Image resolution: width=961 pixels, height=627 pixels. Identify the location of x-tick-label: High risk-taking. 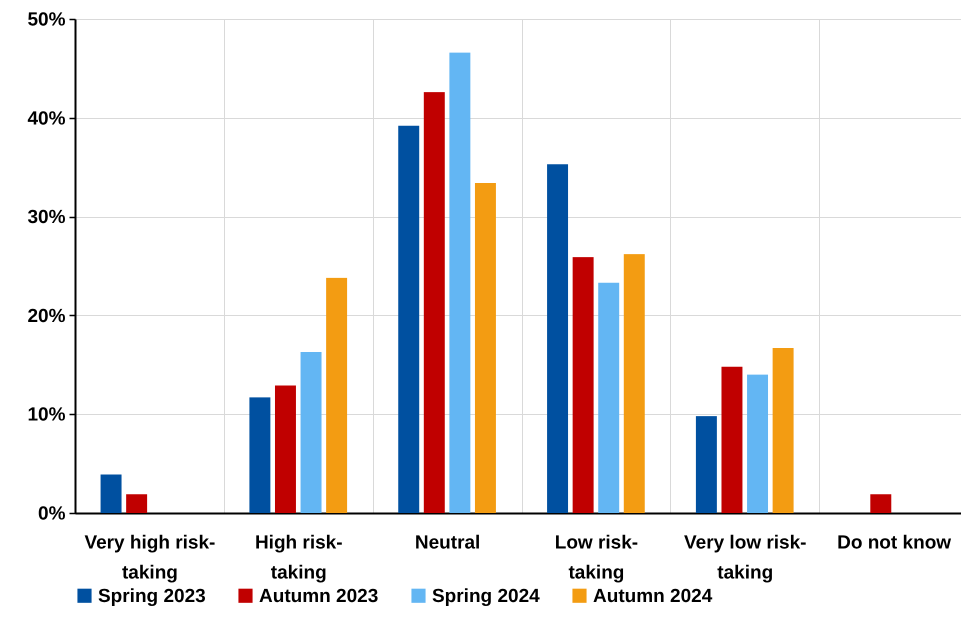
(298, 558).